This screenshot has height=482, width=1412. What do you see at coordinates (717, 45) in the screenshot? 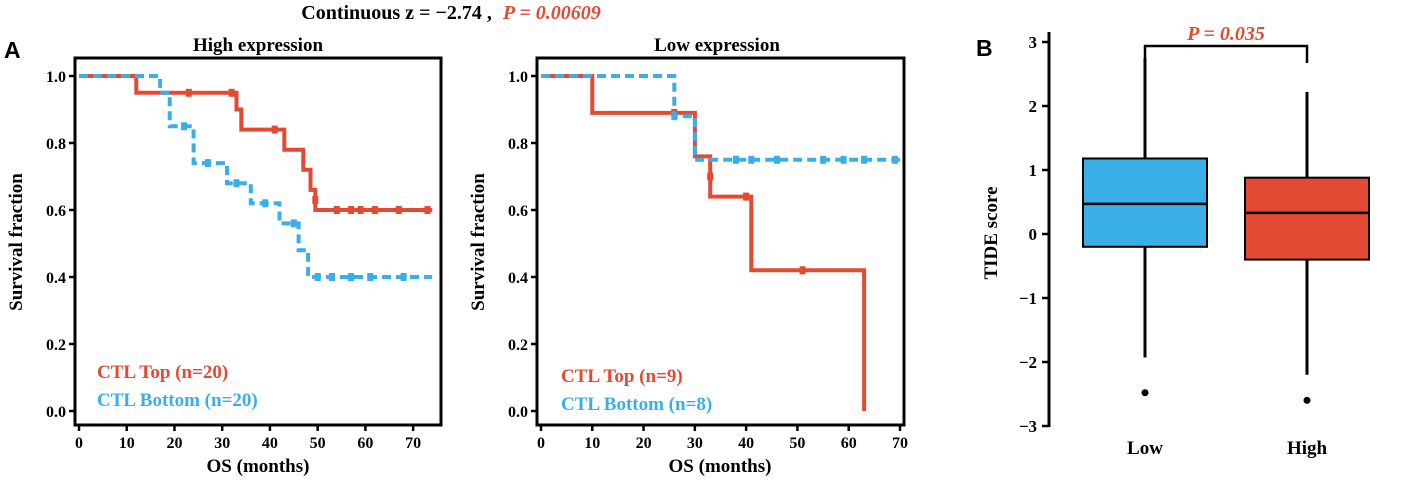
I see `chart-title: Low expression` at bounding box center [717, 45].